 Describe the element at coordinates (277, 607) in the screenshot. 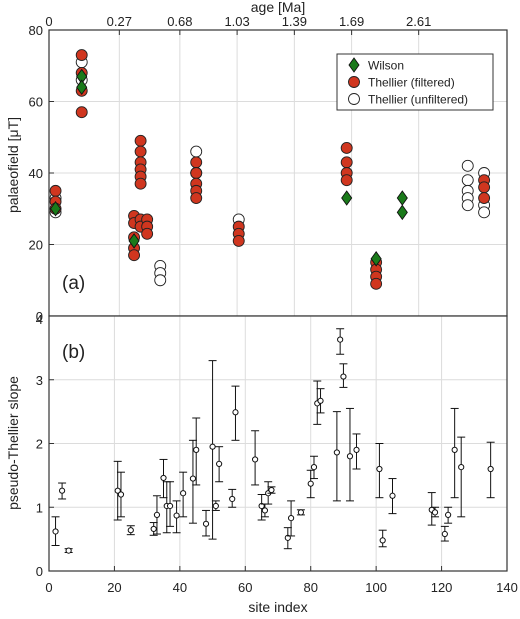

I see `x-axis-title: site index` at that location.